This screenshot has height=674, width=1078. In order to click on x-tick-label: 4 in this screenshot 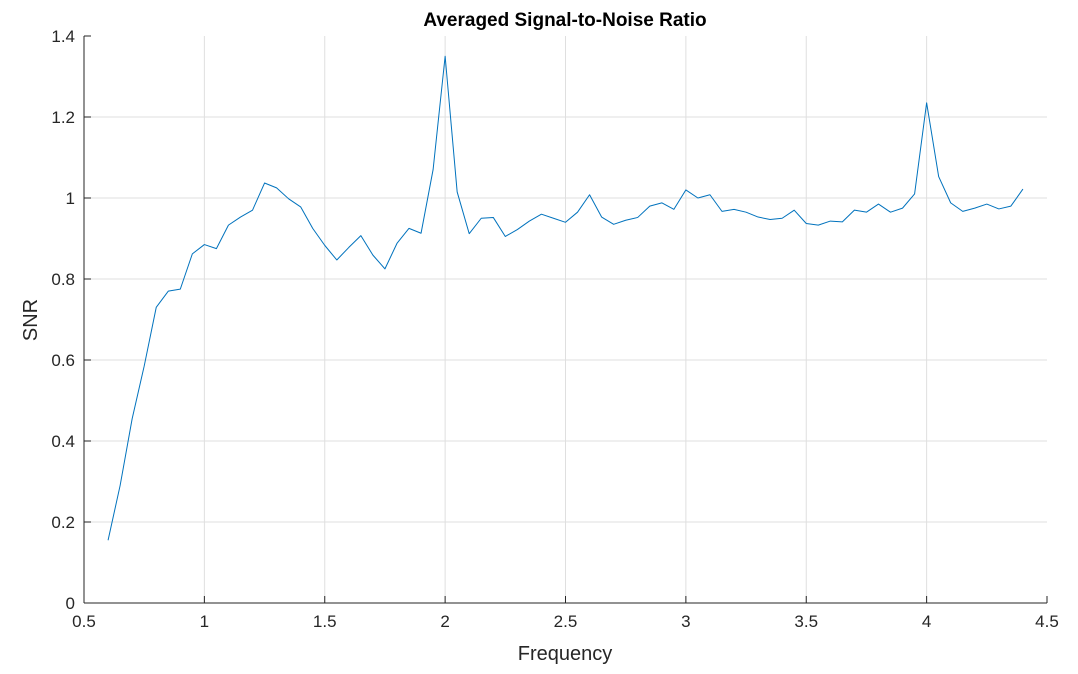, I will do `click(926, 621)`.